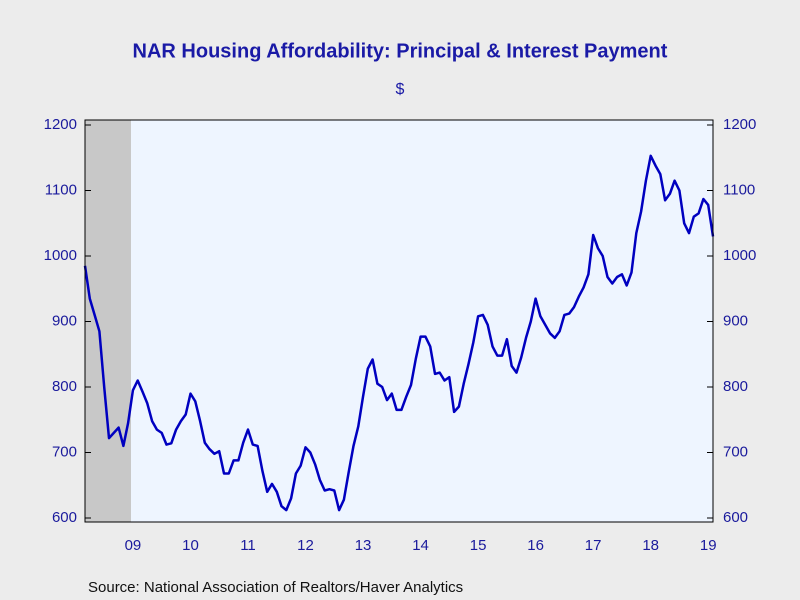 The width and height of the screenshot is (800, 600). What do you see at coordinates (64, 320) in the screenshot?
I see `y-tick-label: 900` at bounding box center [64, 320].